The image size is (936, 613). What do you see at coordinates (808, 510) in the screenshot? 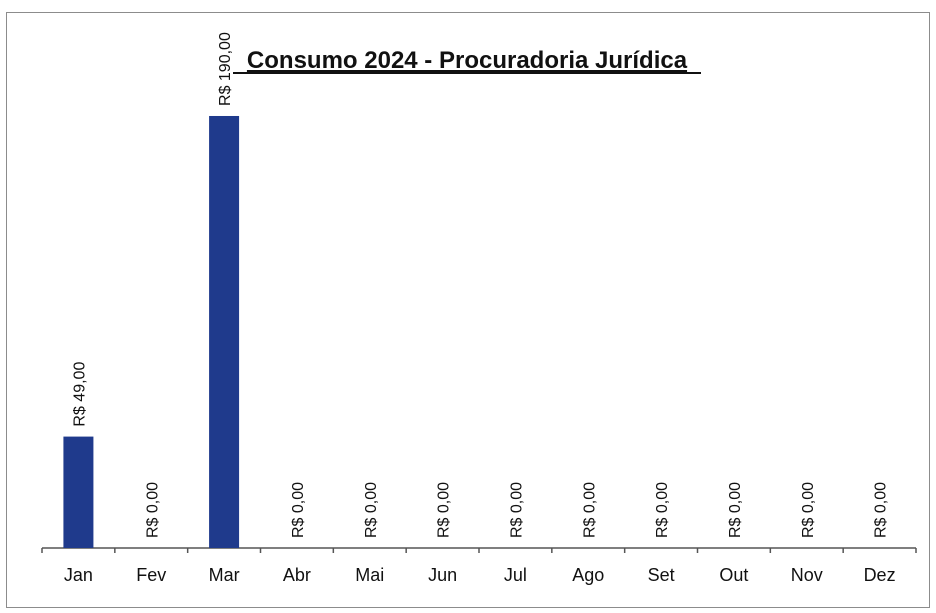
I see `data-label-nov: R$ 0,00` at bounding box center [808, 510].